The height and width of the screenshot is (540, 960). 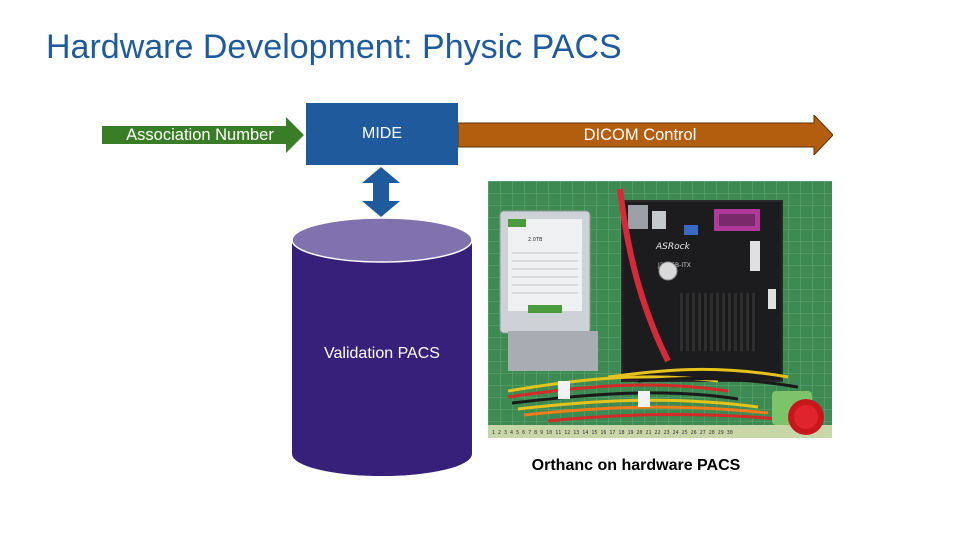 I want to click on validation-pacs-label: Validation PACS, so click(x=382, y=353).